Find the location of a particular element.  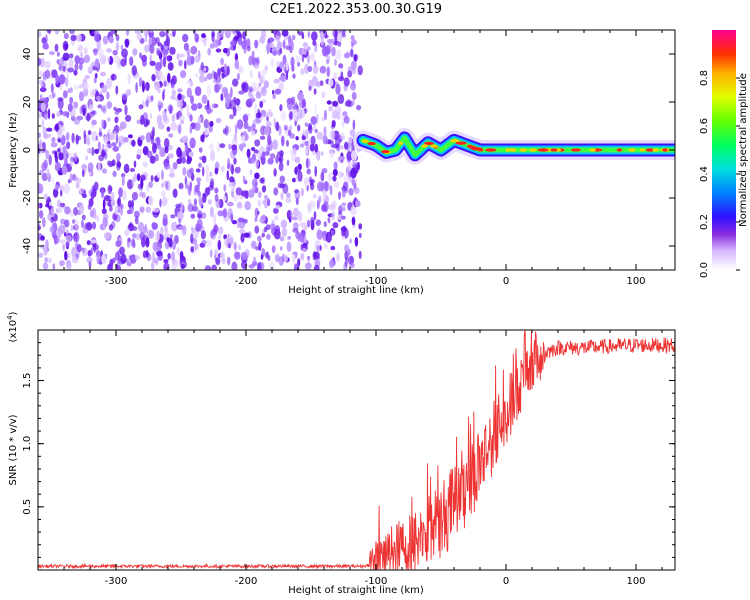

ytick-label: 0 is located at coordinates (27, 150).